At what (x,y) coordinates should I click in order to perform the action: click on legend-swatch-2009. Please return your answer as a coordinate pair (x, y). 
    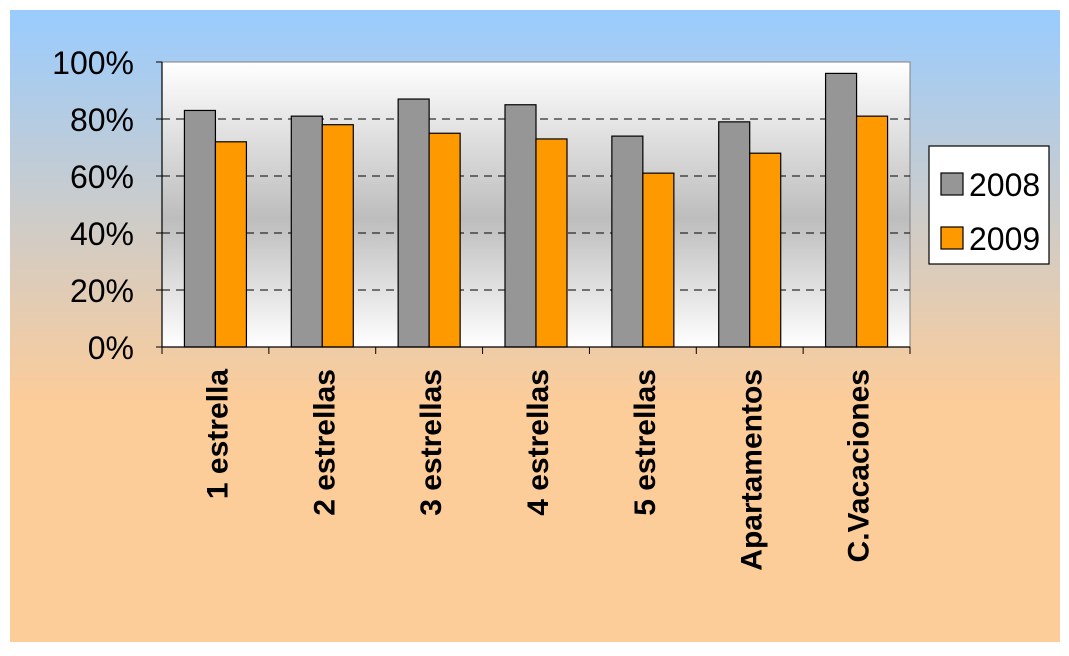
    Looking at the image, I should click on (952, 238).